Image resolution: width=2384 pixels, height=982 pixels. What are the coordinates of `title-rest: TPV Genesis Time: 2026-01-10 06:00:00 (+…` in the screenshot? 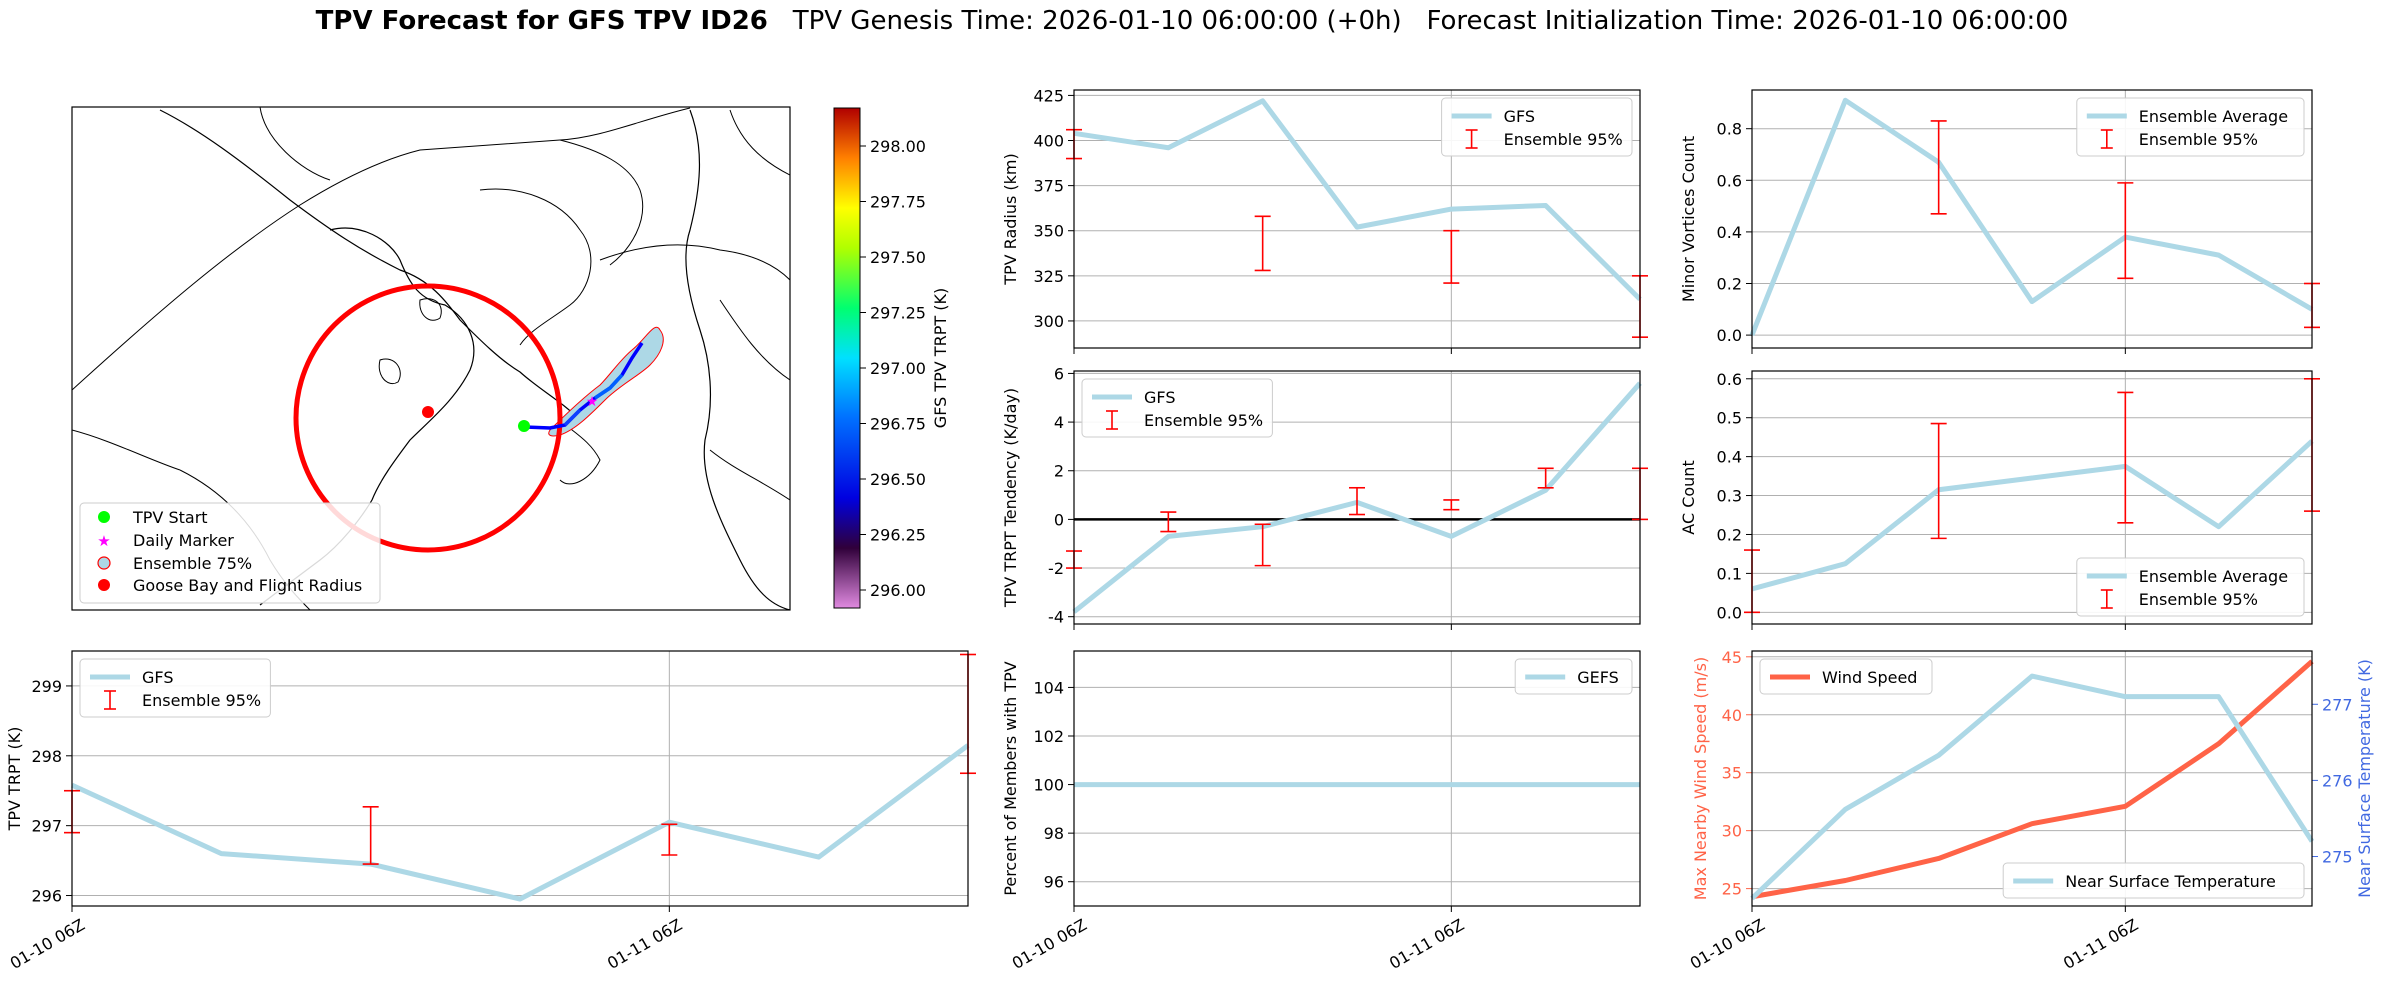 It's located at (1430, 21).